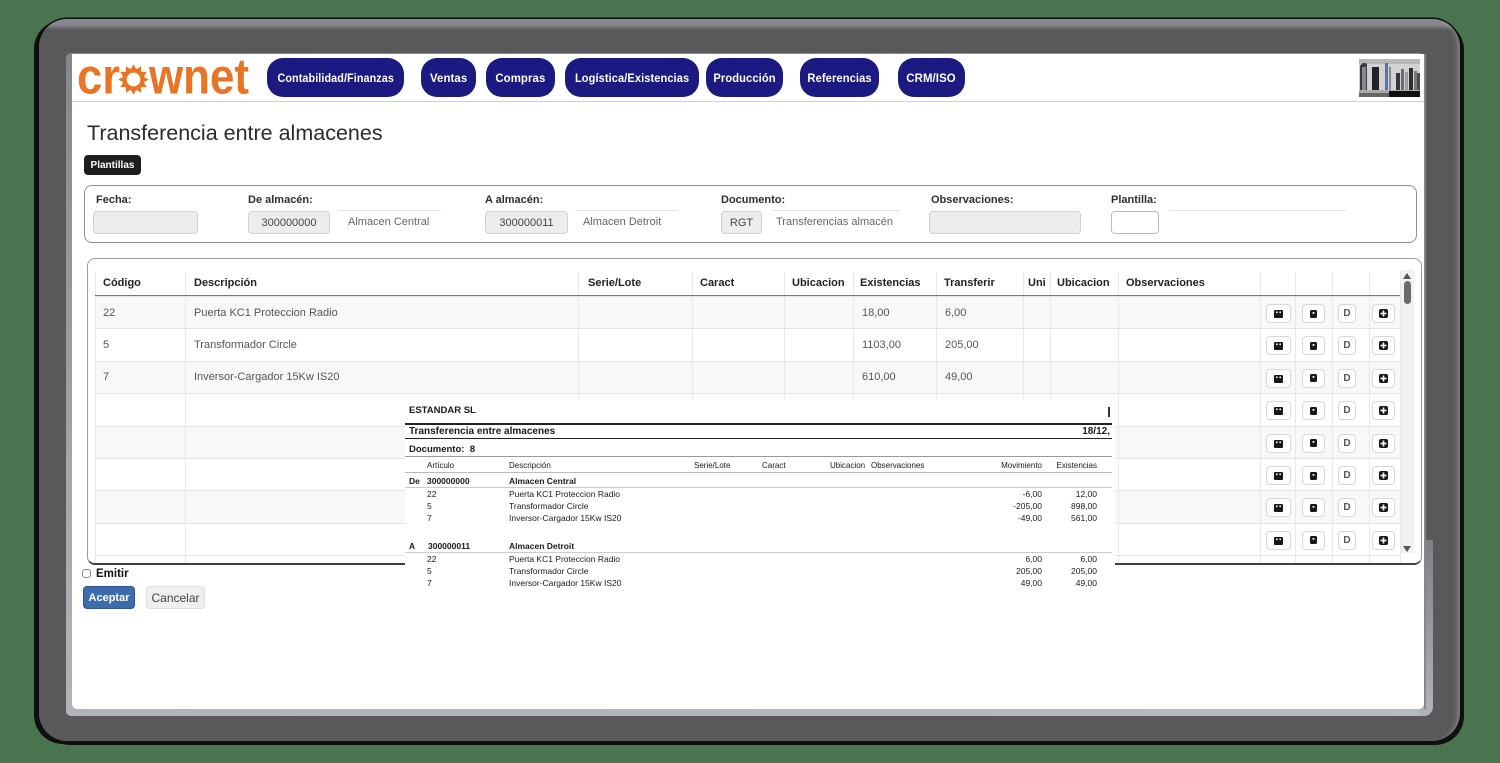 This screenshot has width=1500, height=763. I want to click on svg-text: cr, so click(98, 77).